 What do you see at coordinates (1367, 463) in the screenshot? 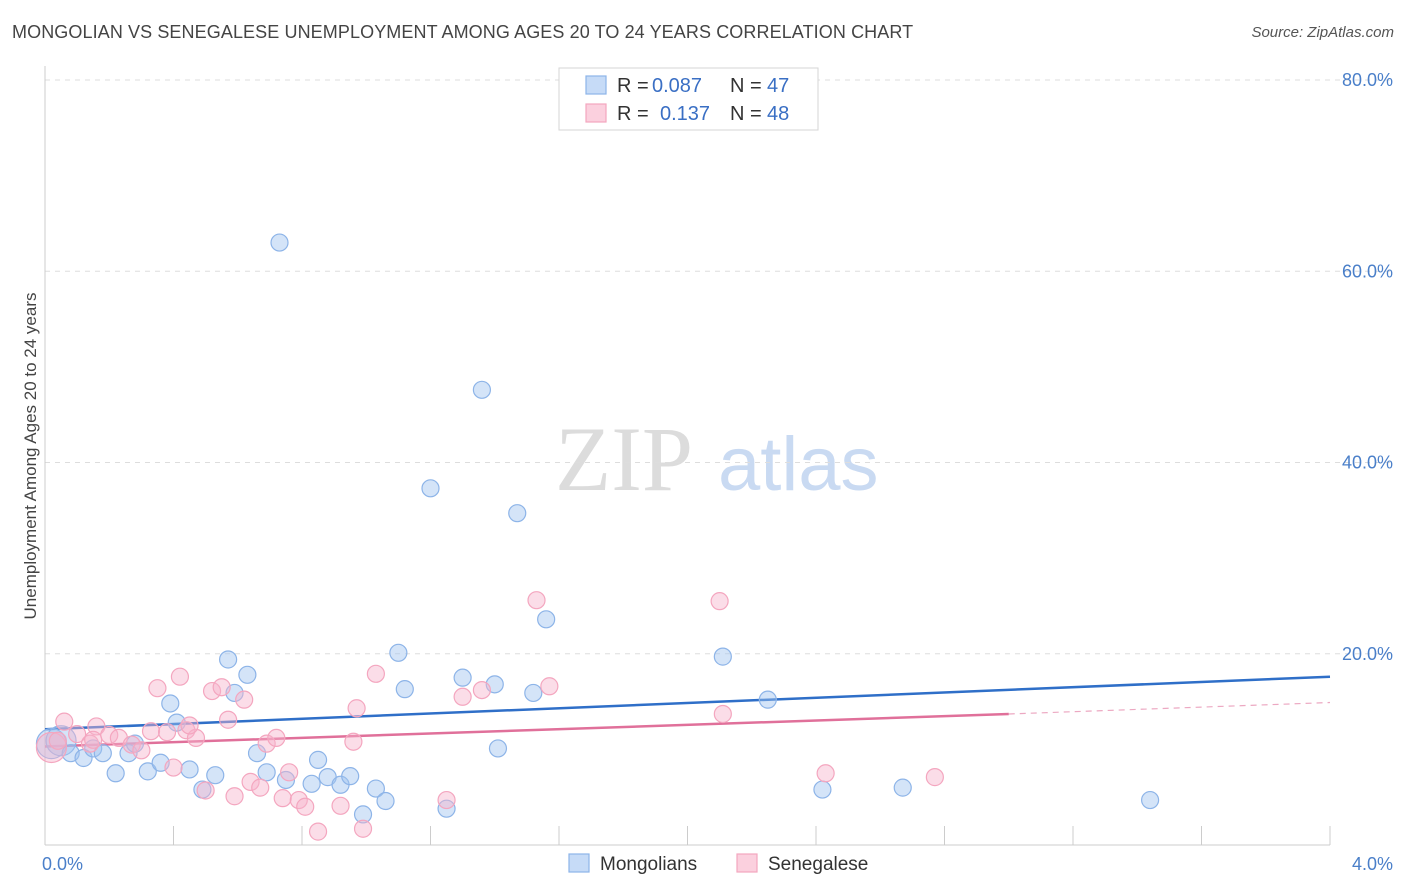
I see `y-tick-label: 40.0%` at bounding box center [1367, 463].